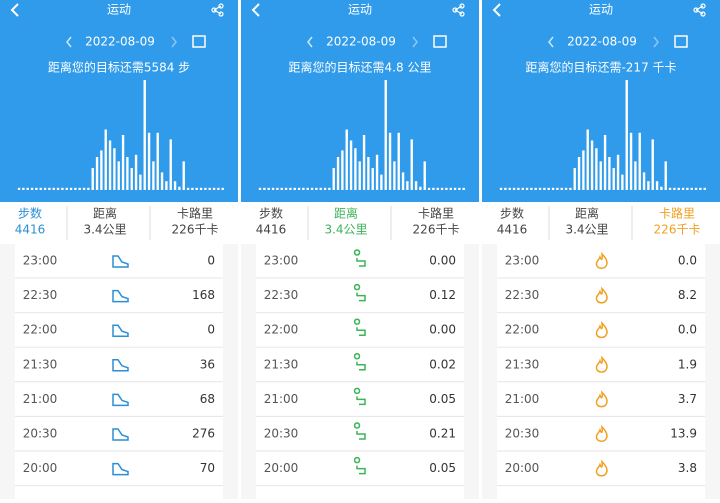 This screenshot has height=503, width=720. I want to click on row-time: 20:30, so click(281, 434).